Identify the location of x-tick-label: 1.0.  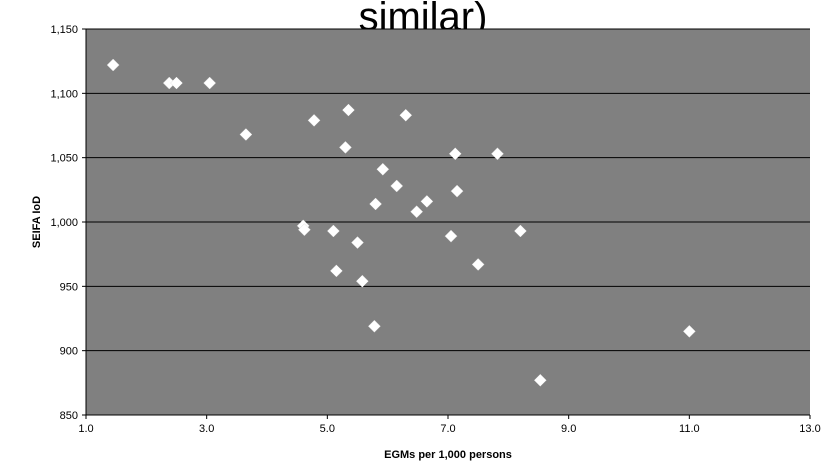
(85, 429).